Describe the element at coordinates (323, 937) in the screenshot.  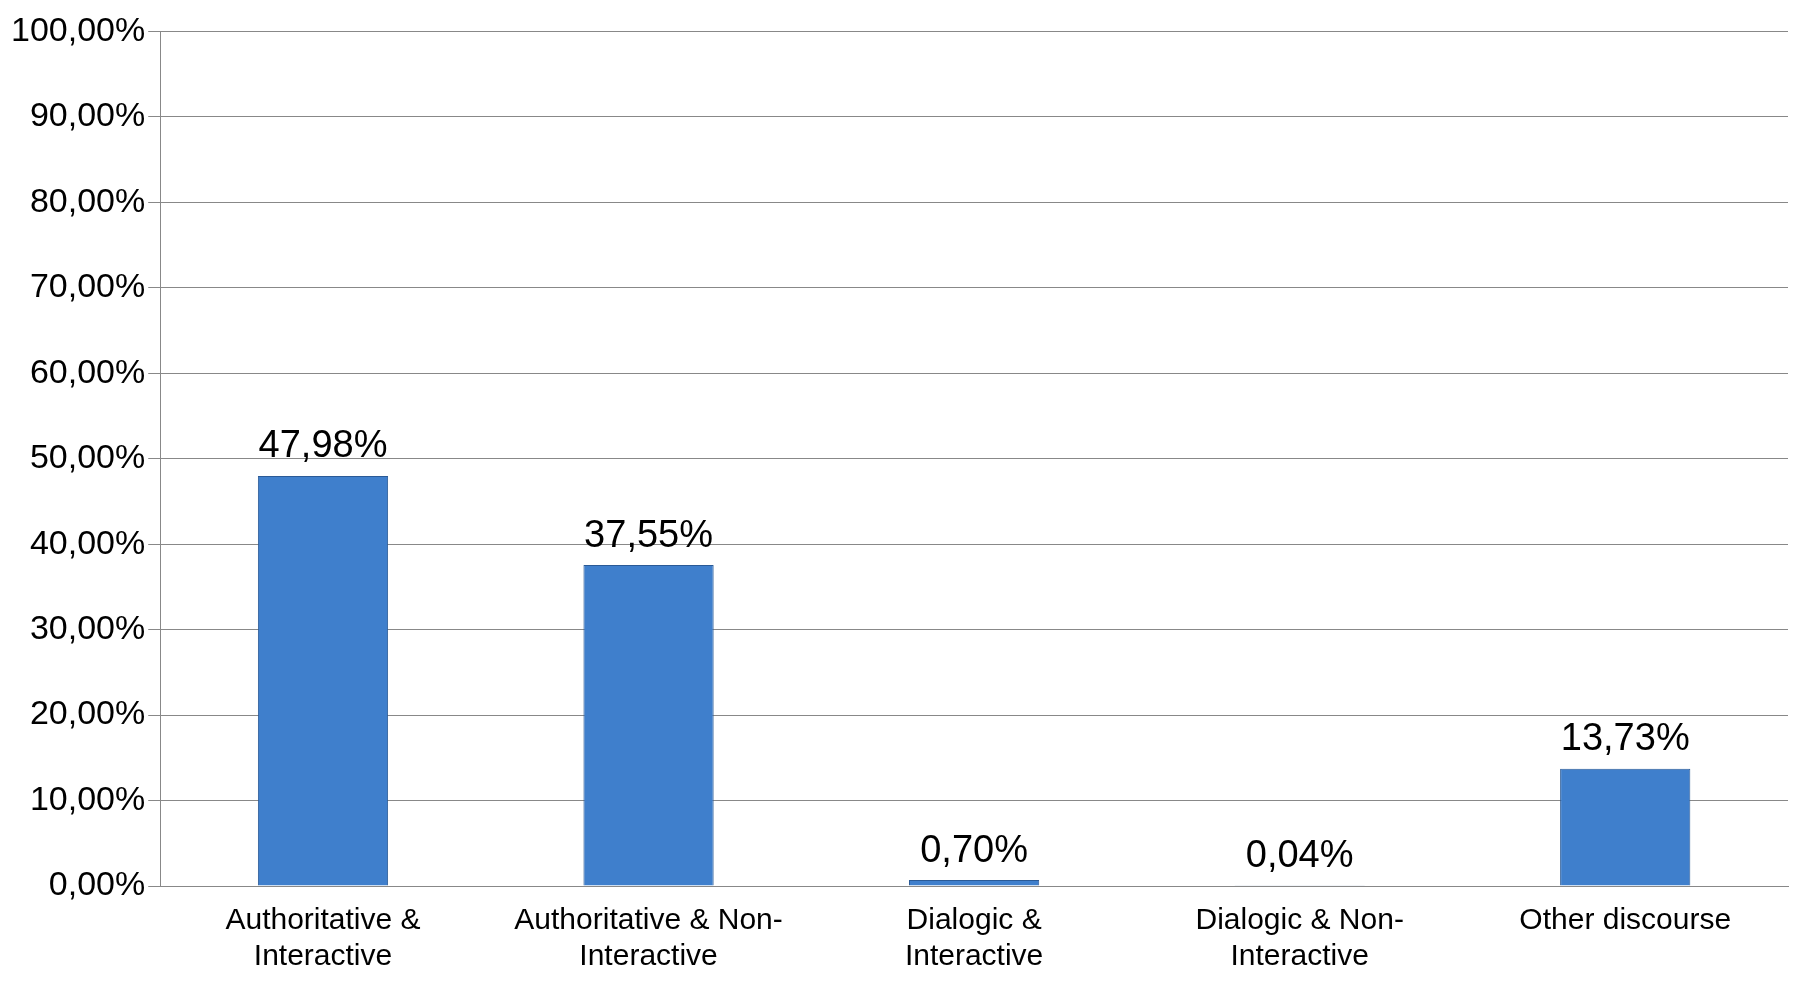
I see `x-tick-label: Authoritative & Interactive` at that location.